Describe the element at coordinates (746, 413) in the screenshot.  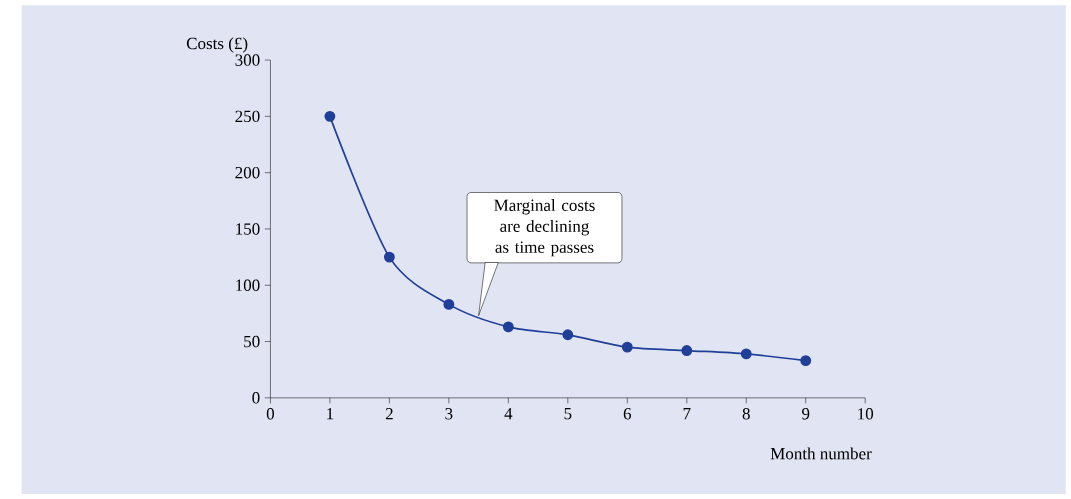
I see `x-tick-label: 8` at that location.